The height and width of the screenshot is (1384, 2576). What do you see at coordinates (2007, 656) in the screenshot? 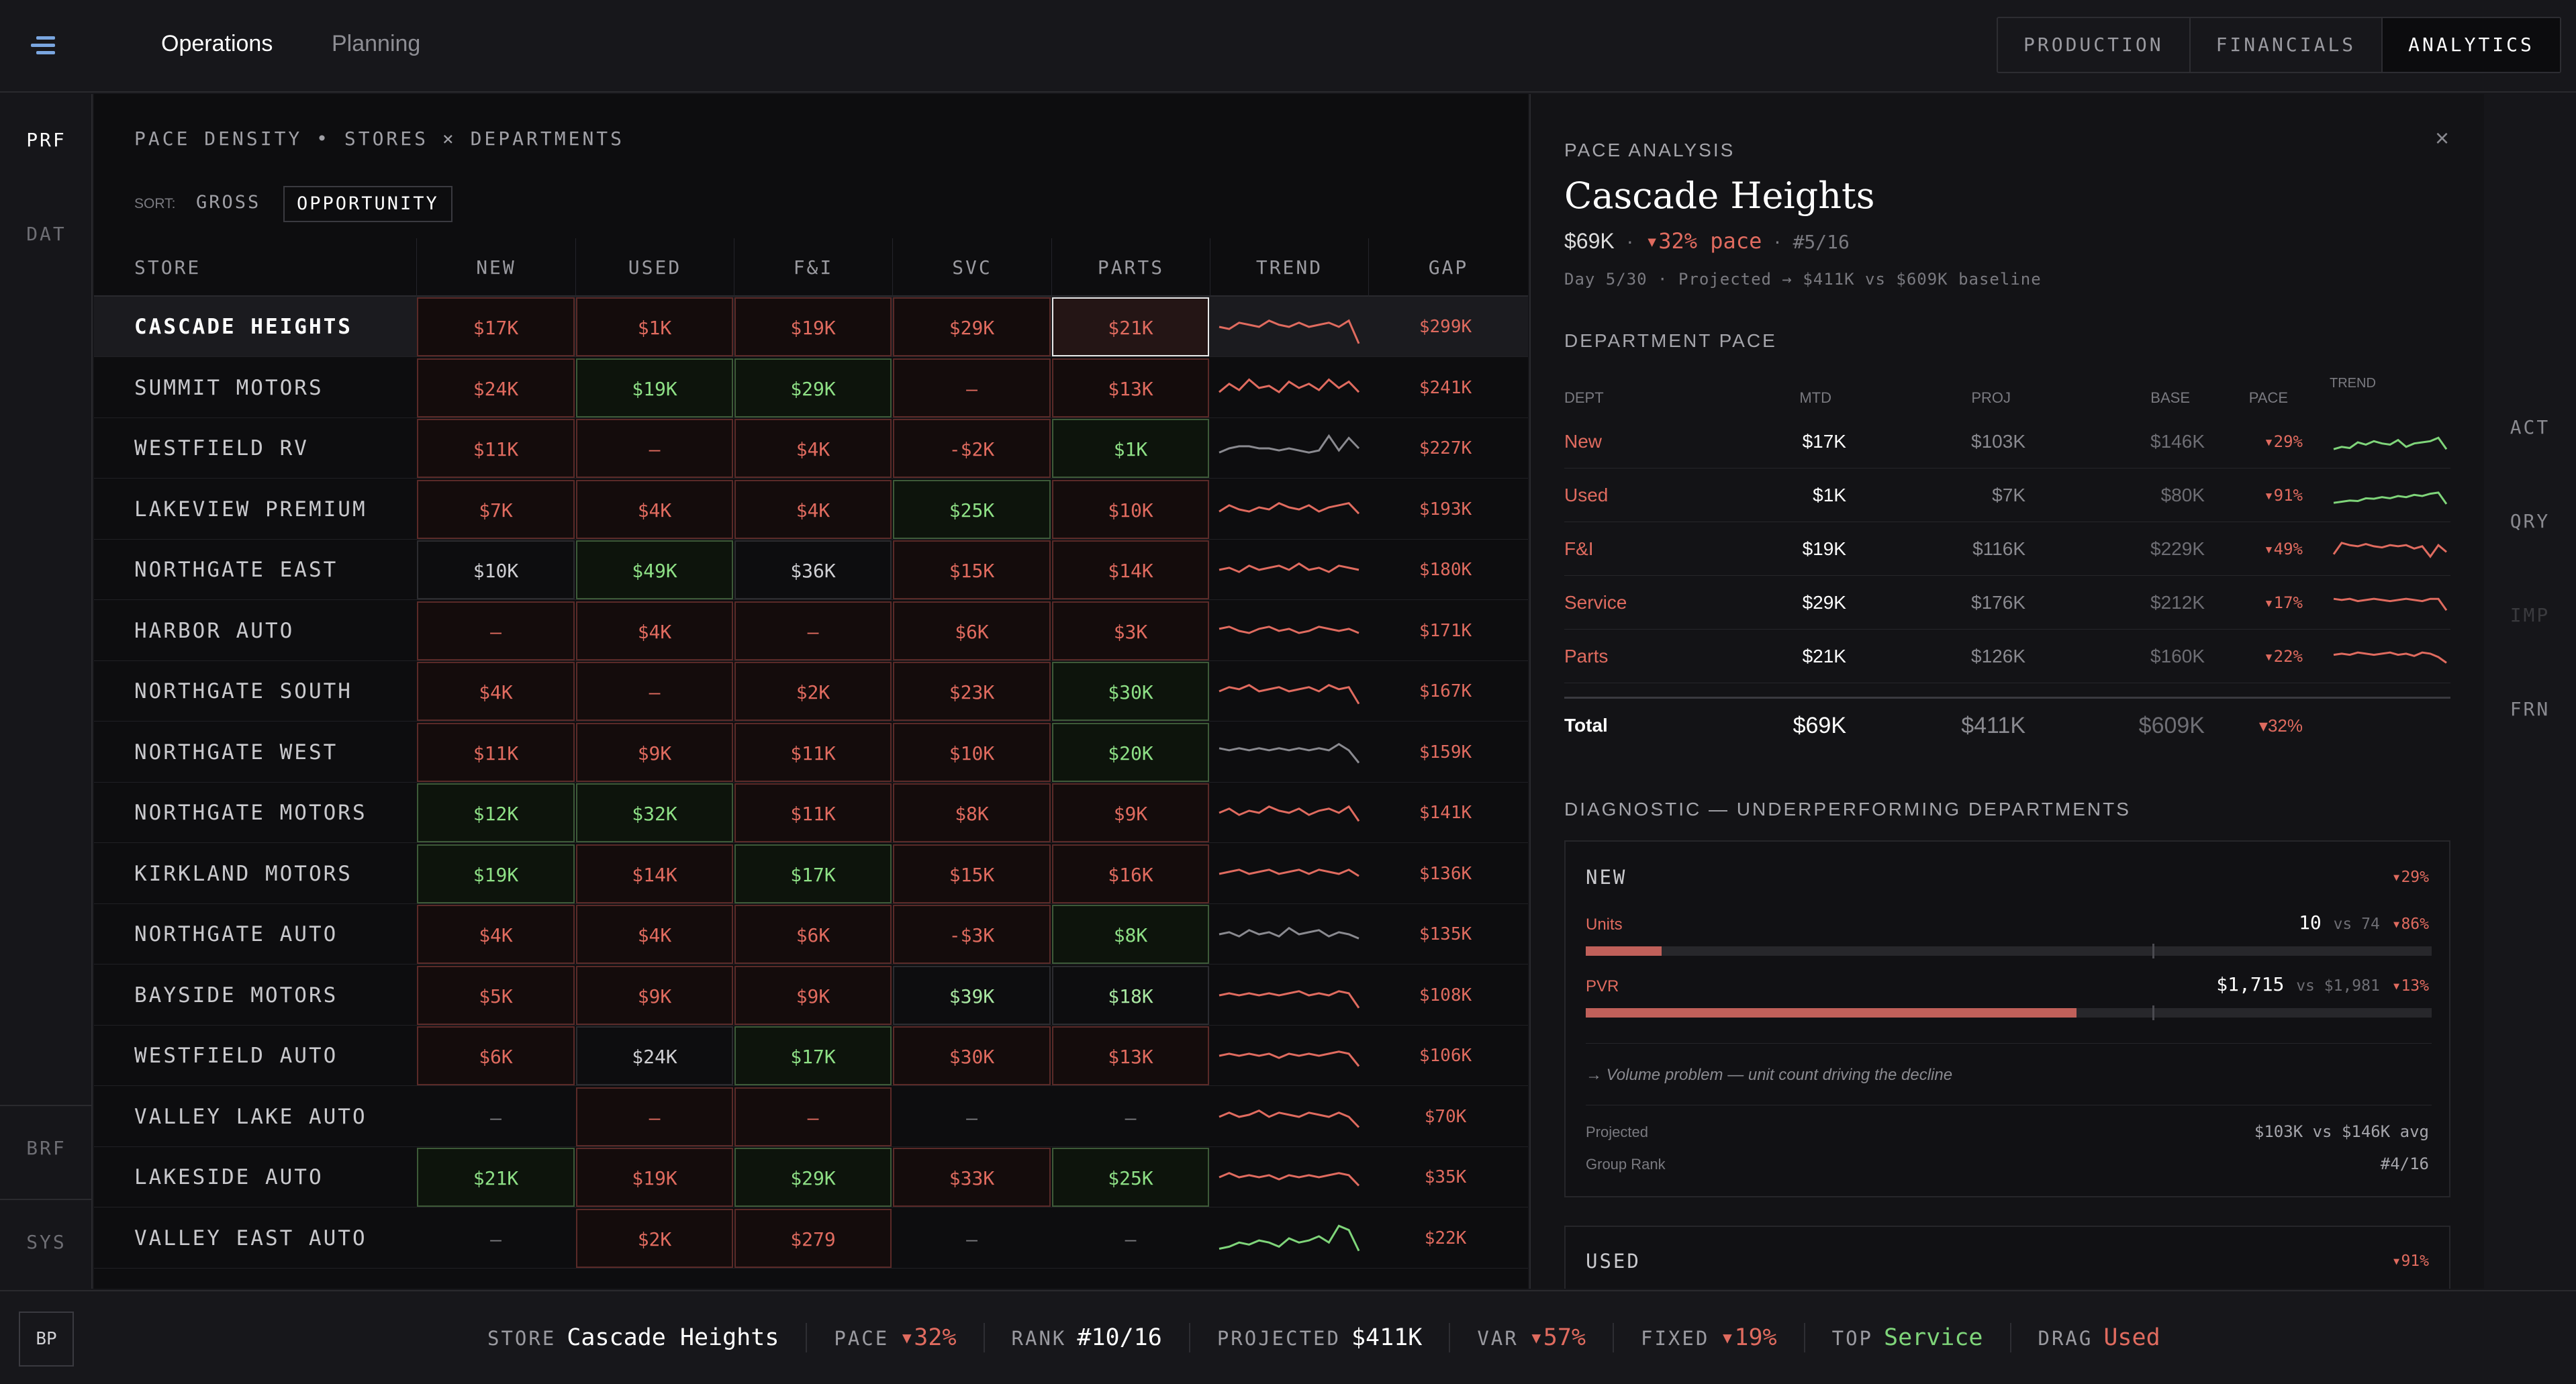
I see `dept-row: Parts $21K $126K $160K ▾22%` at bounding box center [2007, 656].